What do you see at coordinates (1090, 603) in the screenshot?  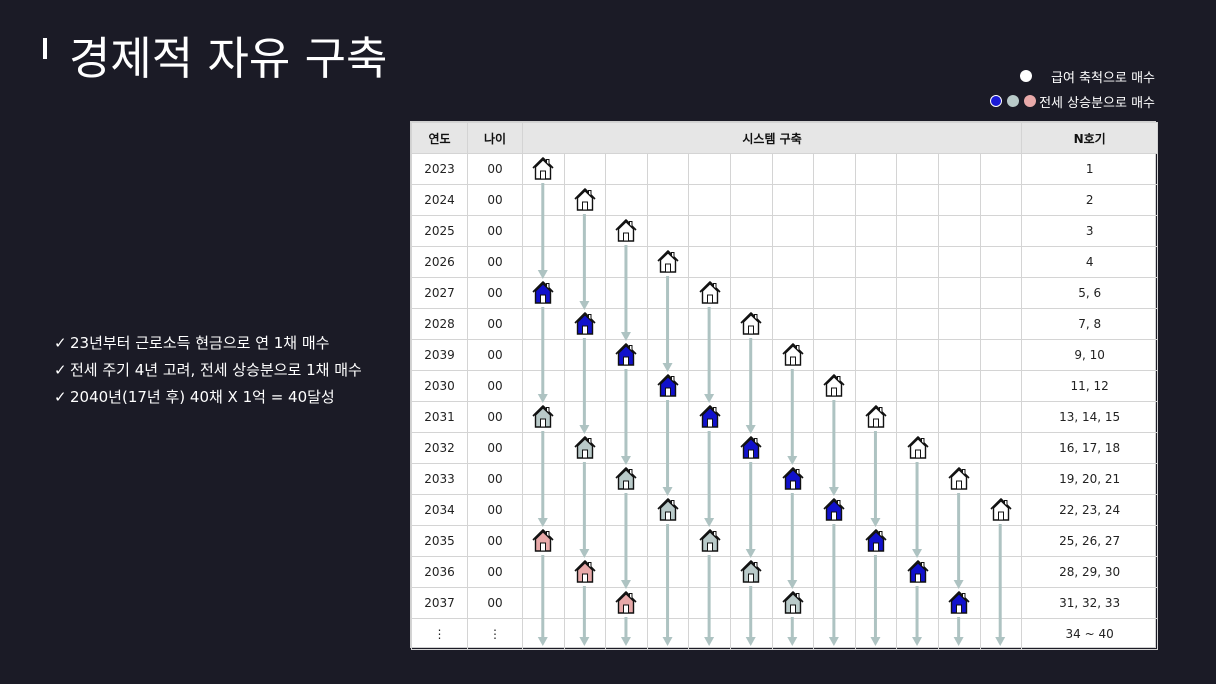 I see `cell-count: 31, 32, 33` at bounding box center [1090, 603].